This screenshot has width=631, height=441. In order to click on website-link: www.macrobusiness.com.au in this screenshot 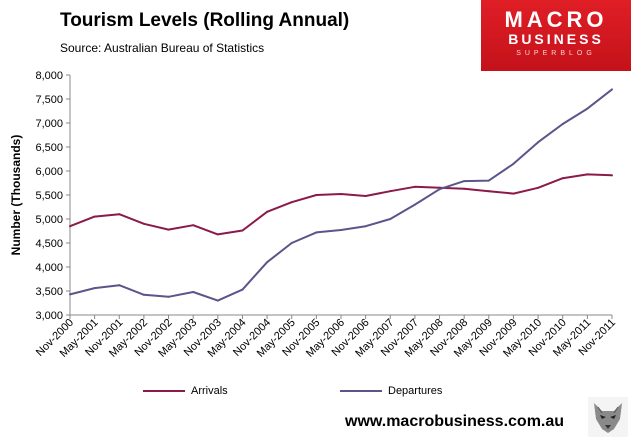, I will do `click(455, 421)`.